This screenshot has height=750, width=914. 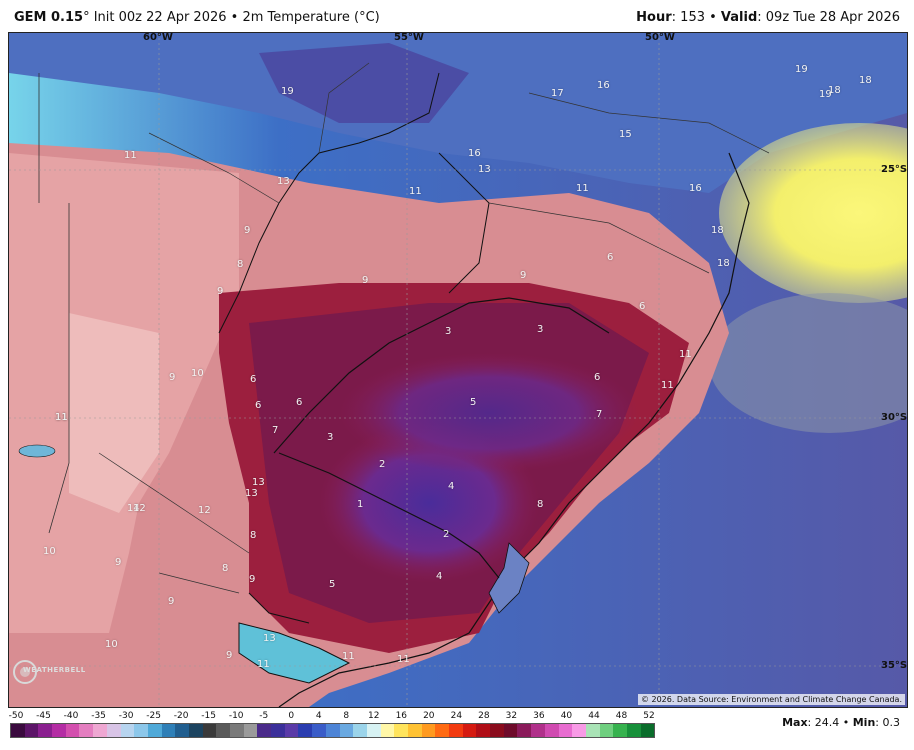 What do you see at coordinates (346, 716) in the screenshot?
I see `colorbar-tick-label: 8` at bounding box center [346, 716].